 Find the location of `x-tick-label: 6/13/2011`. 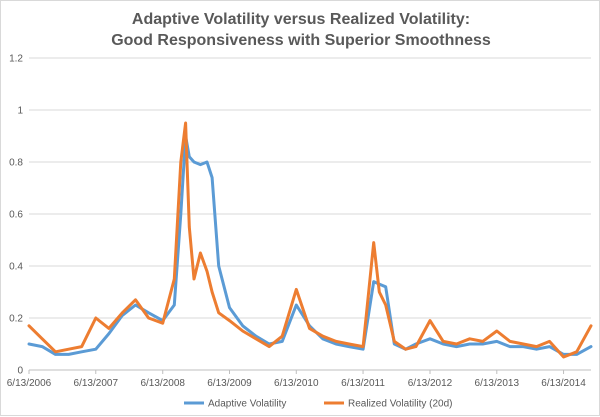

x-tick-label: 6/13/2011 is located at coordinates (363, 383).